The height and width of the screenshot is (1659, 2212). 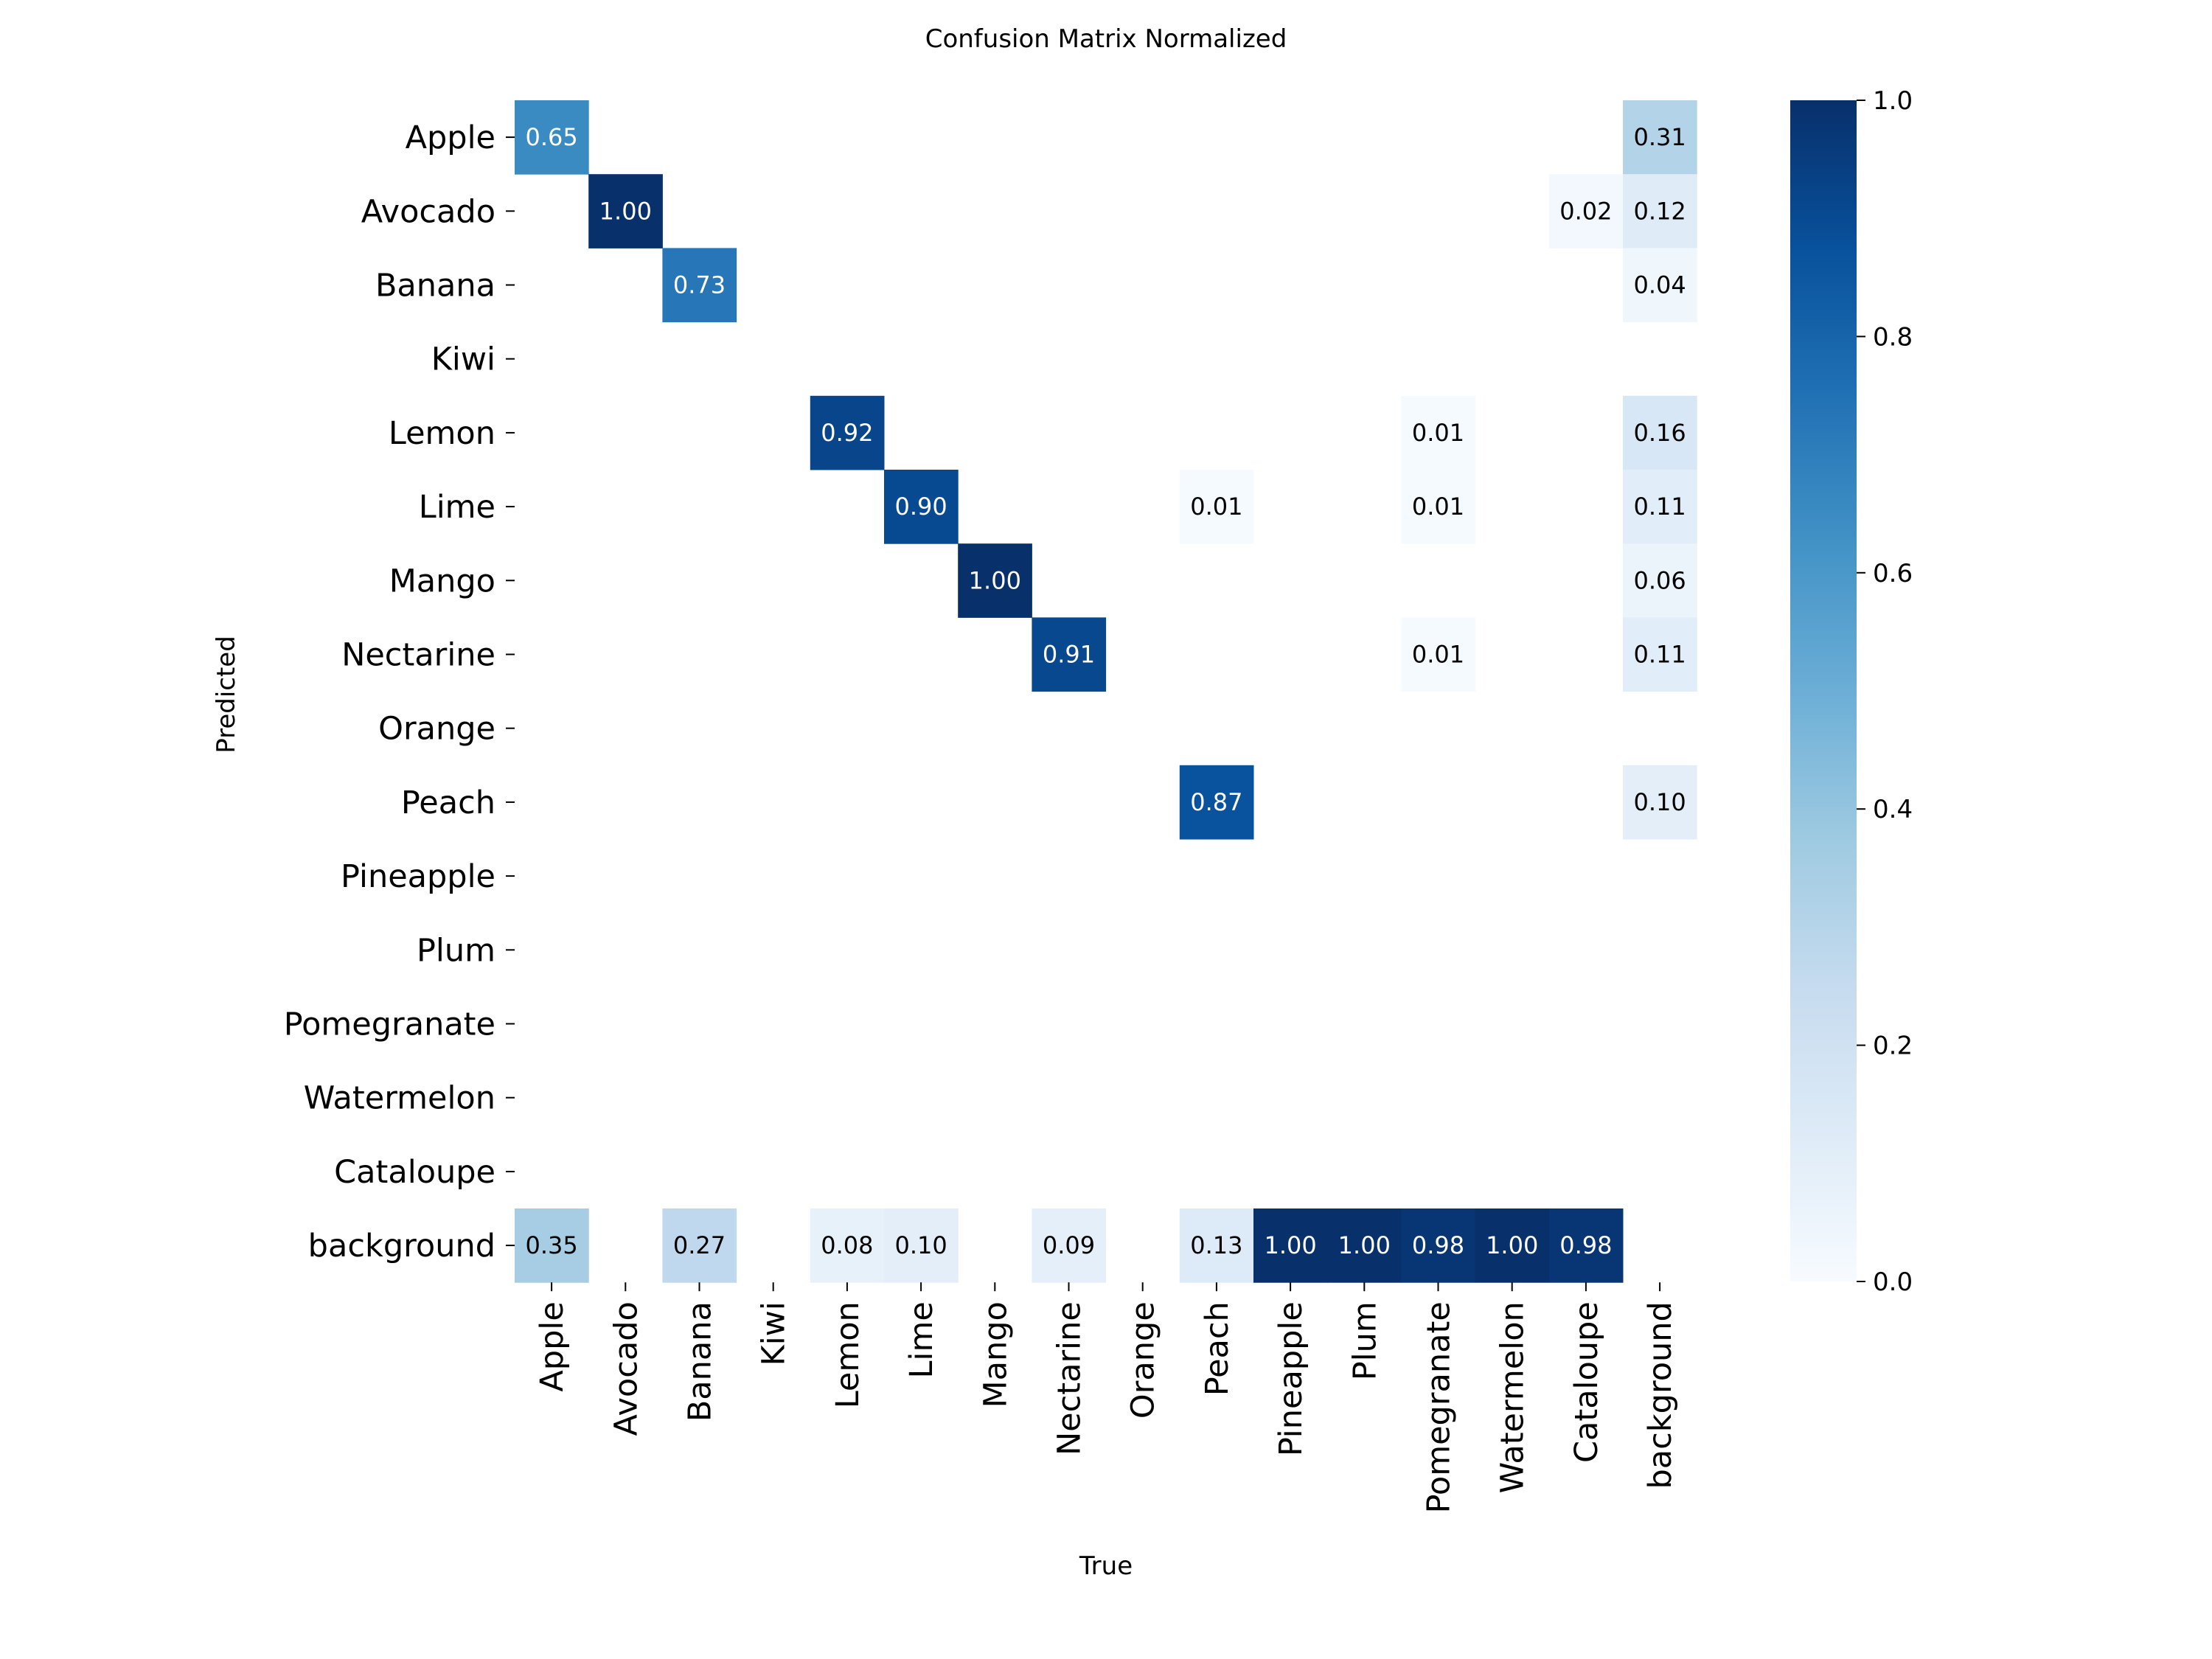 What do you see at coordinates (774, 1333) in the screenshot?
I see `x-tick-label: Kiwi` at bounding box center [774, 1333].